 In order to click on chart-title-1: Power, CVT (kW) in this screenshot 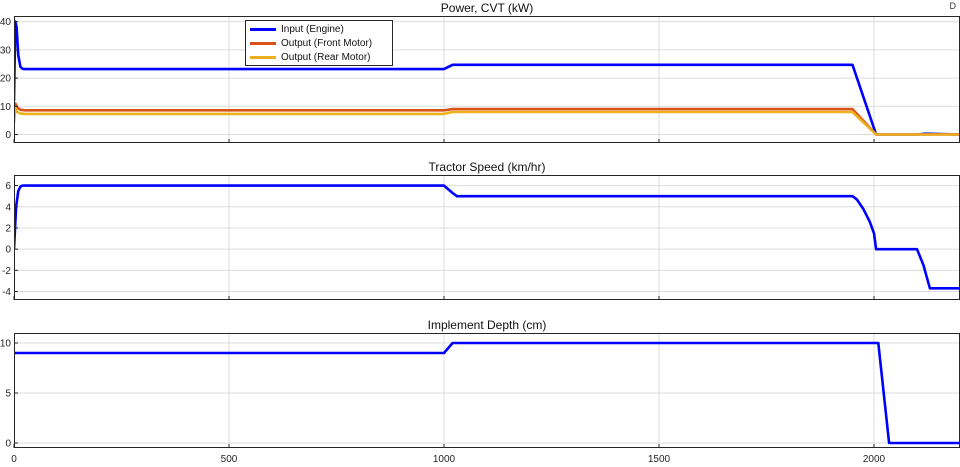, I will do `click(487, 8)`.